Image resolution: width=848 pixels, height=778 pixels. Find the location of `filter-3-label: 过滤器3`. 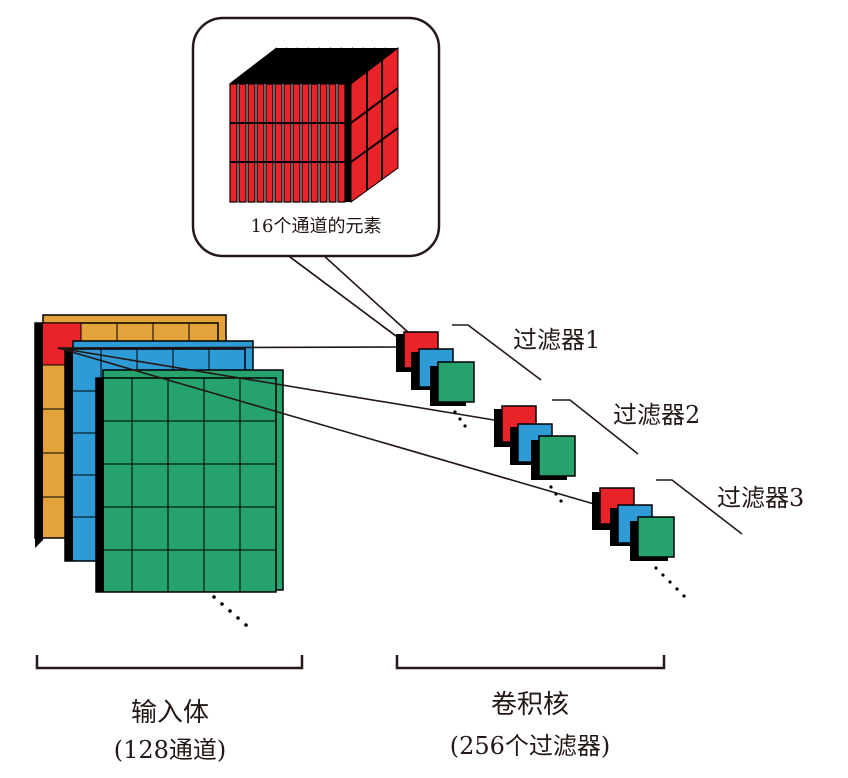

filter-3-label: 过滤器3 is located at coordinates (761, 498).